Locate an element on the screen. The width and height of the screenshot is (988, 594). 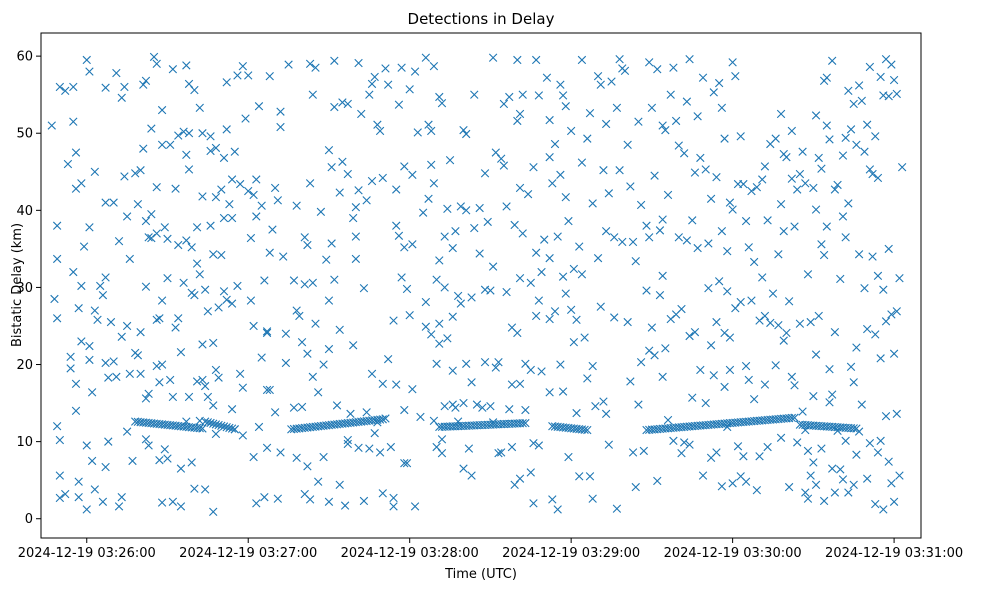
chart-title: Detections in Delay is located at coordinates (481, 19).